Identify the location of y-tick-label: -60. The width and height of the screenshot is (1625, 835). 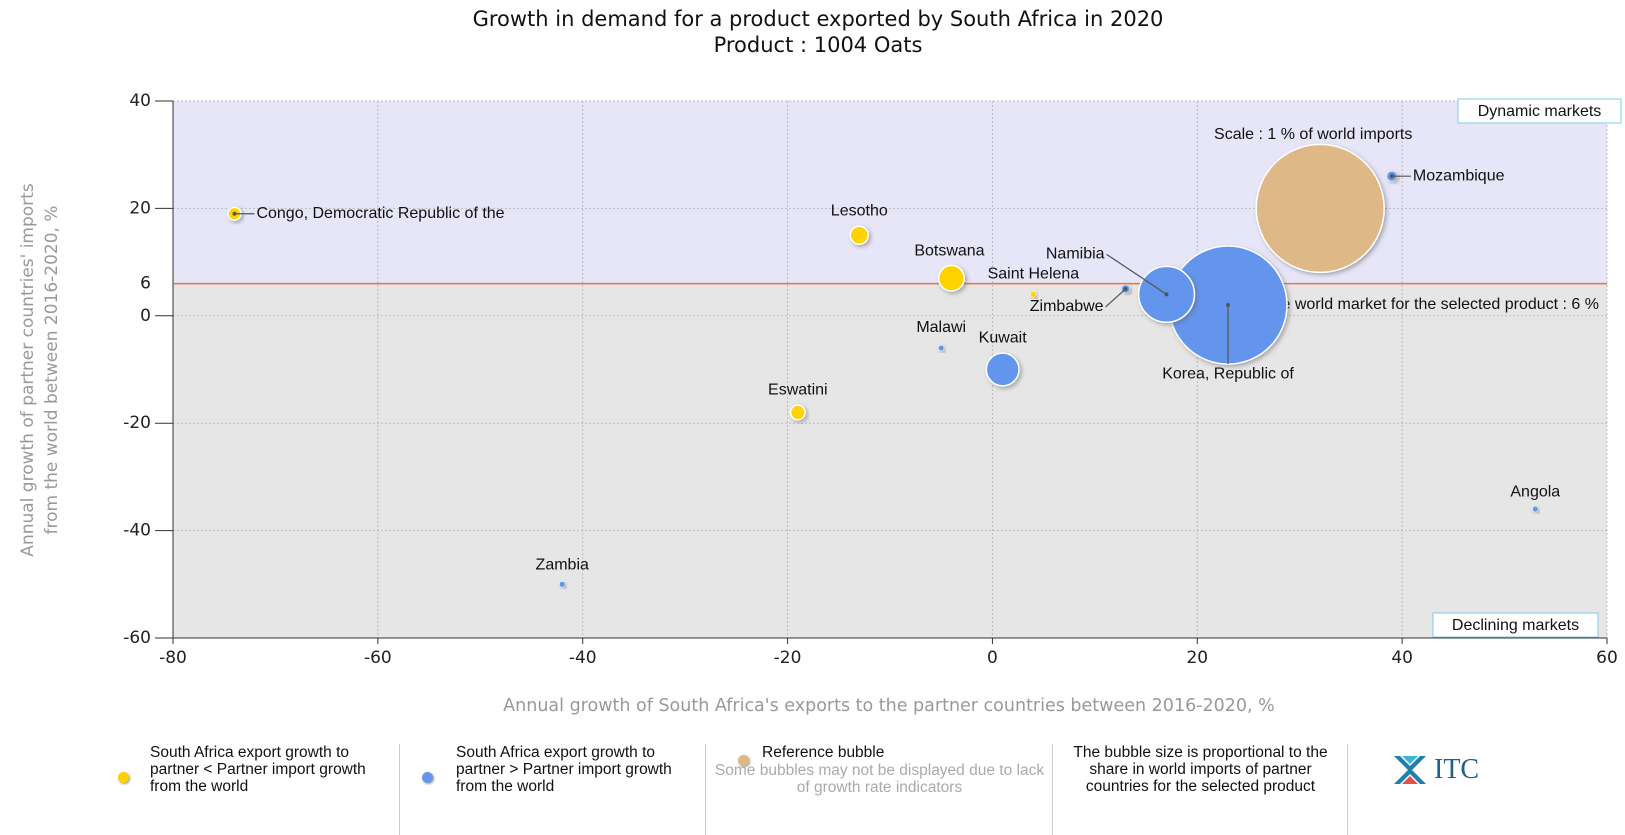
(137, 638).